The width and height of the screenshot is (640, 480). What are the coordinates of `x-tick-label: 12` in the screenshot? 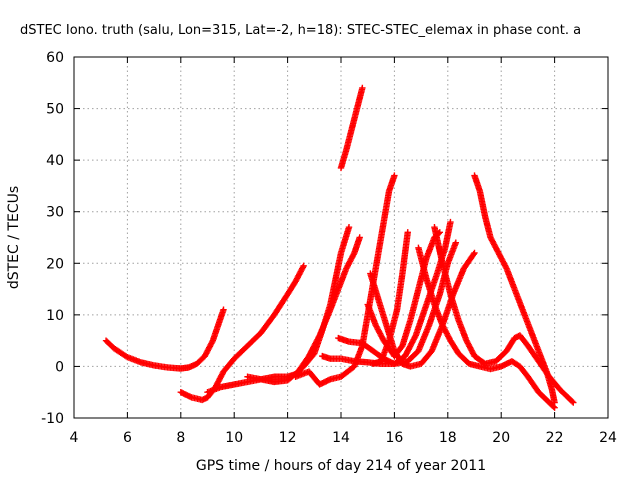 It's located at (288, 438).